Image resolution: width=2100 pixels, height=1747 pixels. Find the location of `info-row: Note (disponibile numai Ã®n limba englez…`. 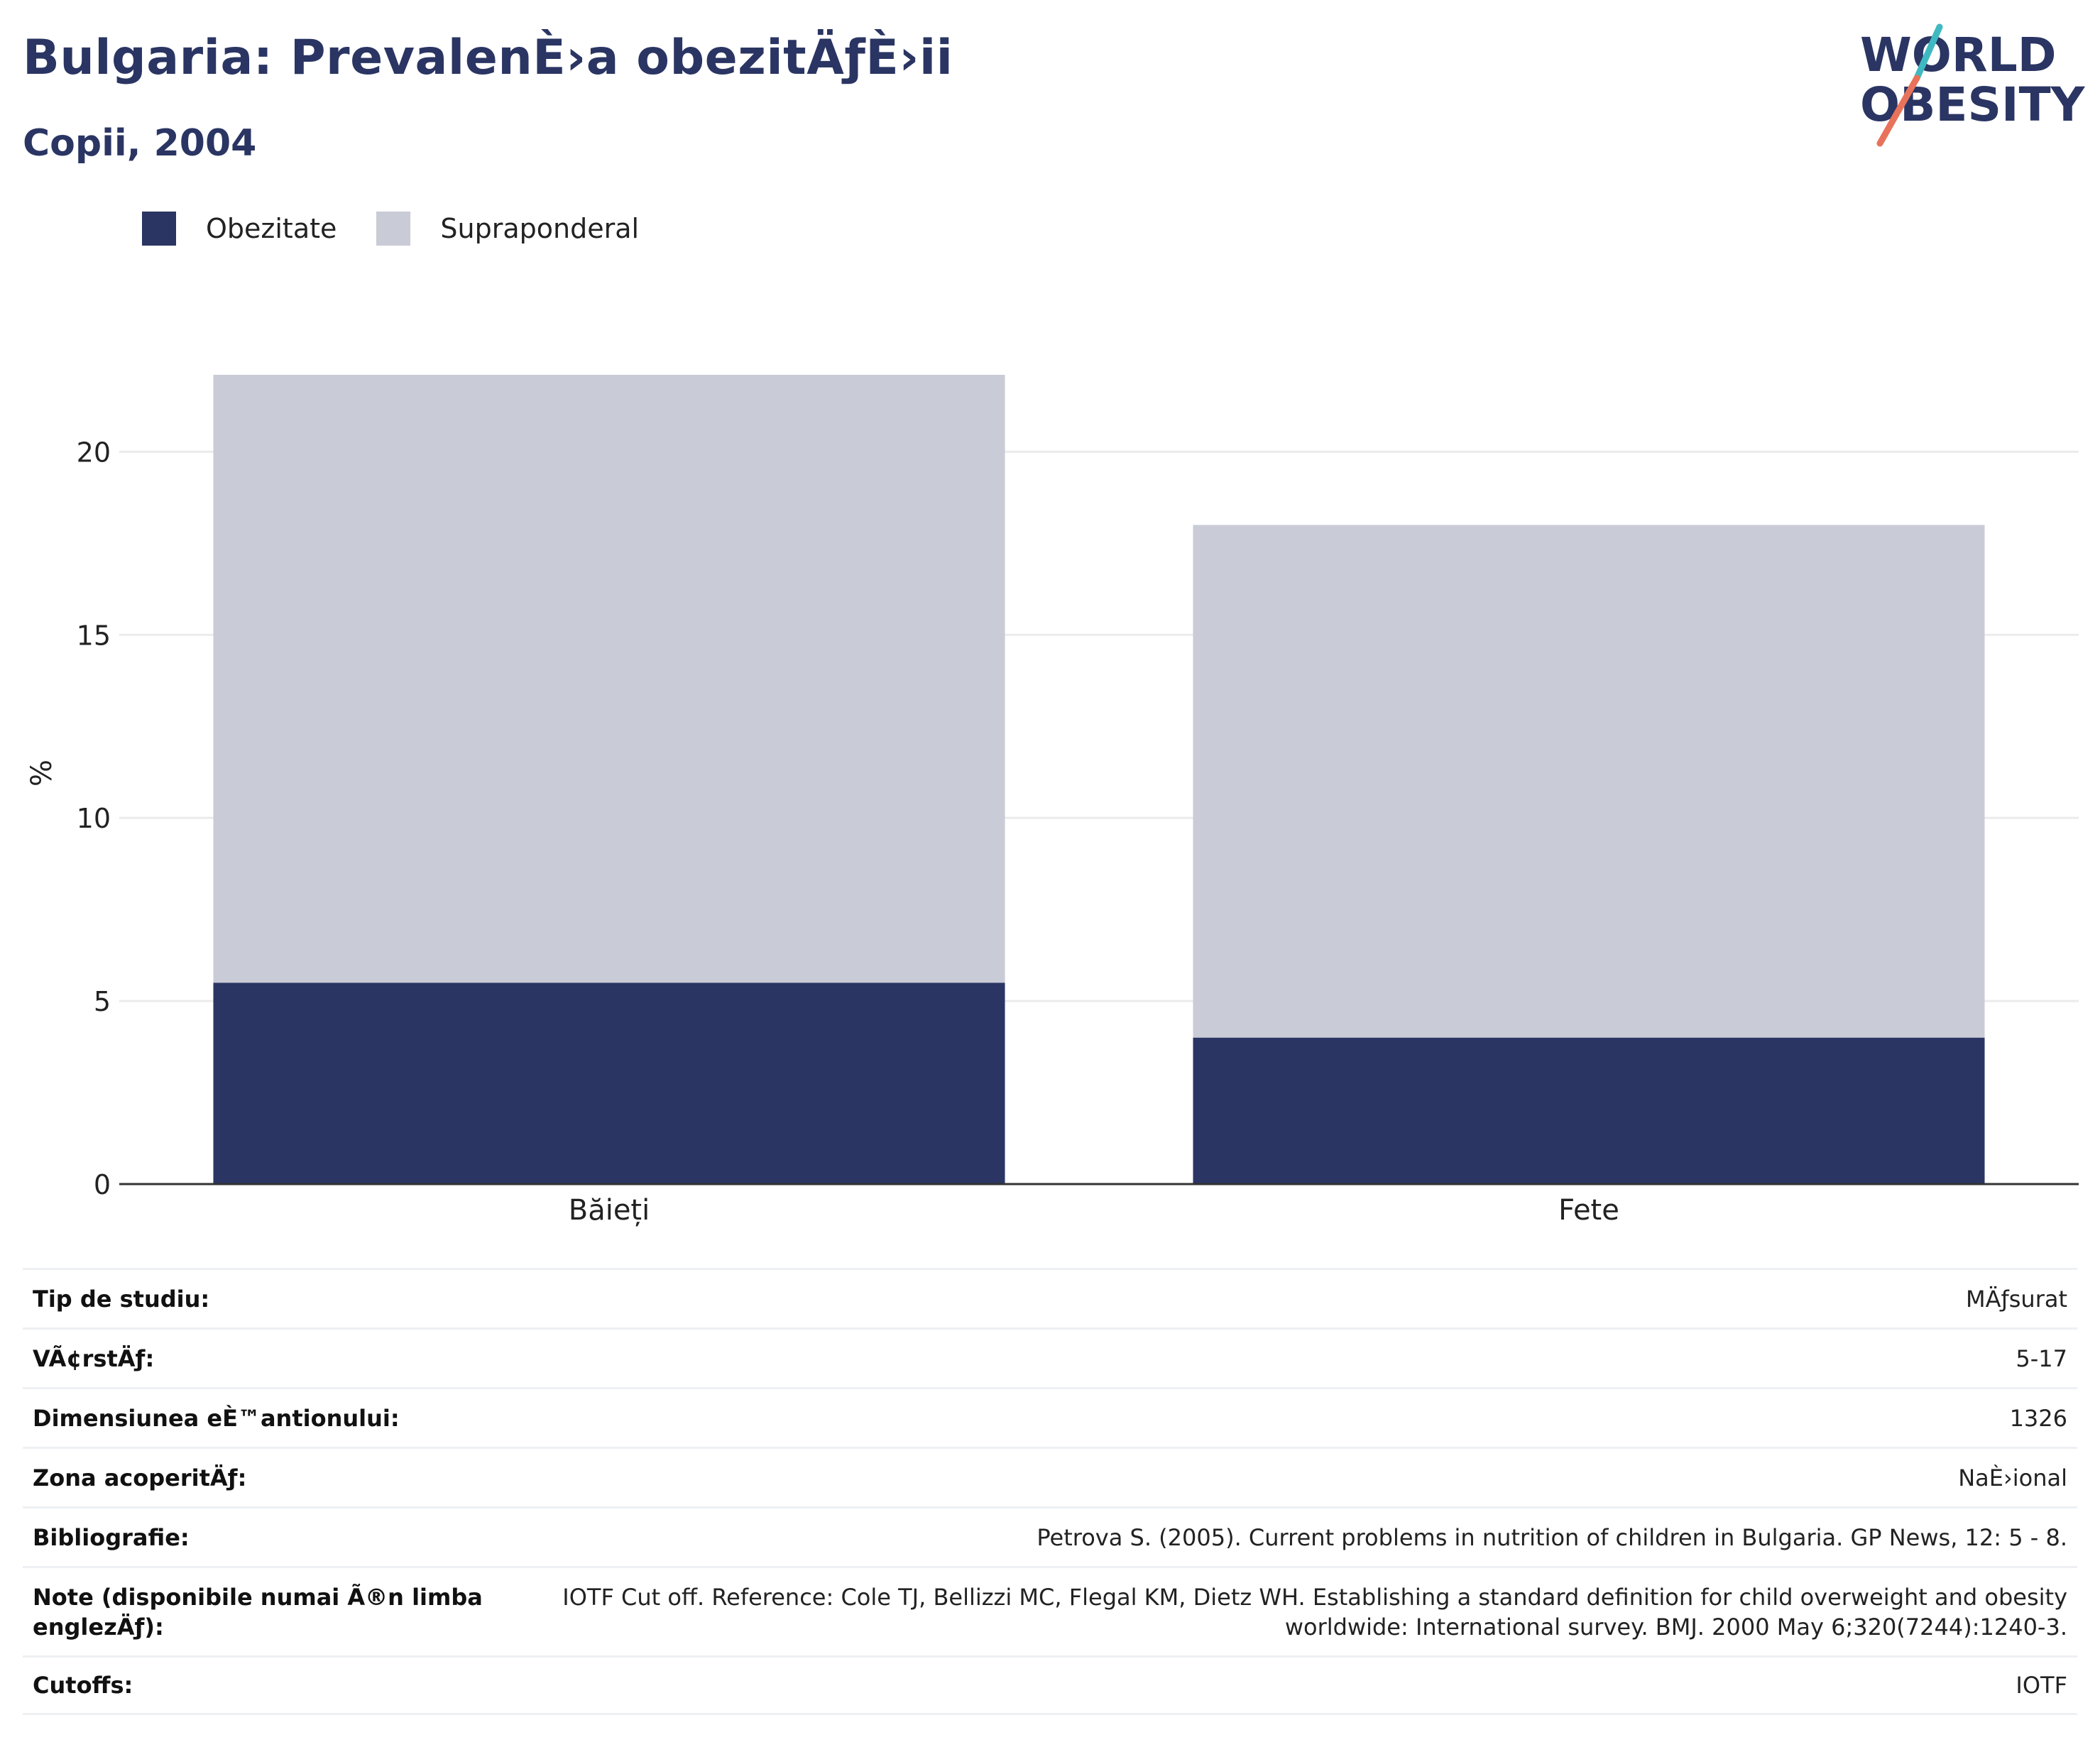

info-row: Note (disponibile numai Ã®n limba englez… is located at coordinates (1050, 1610).